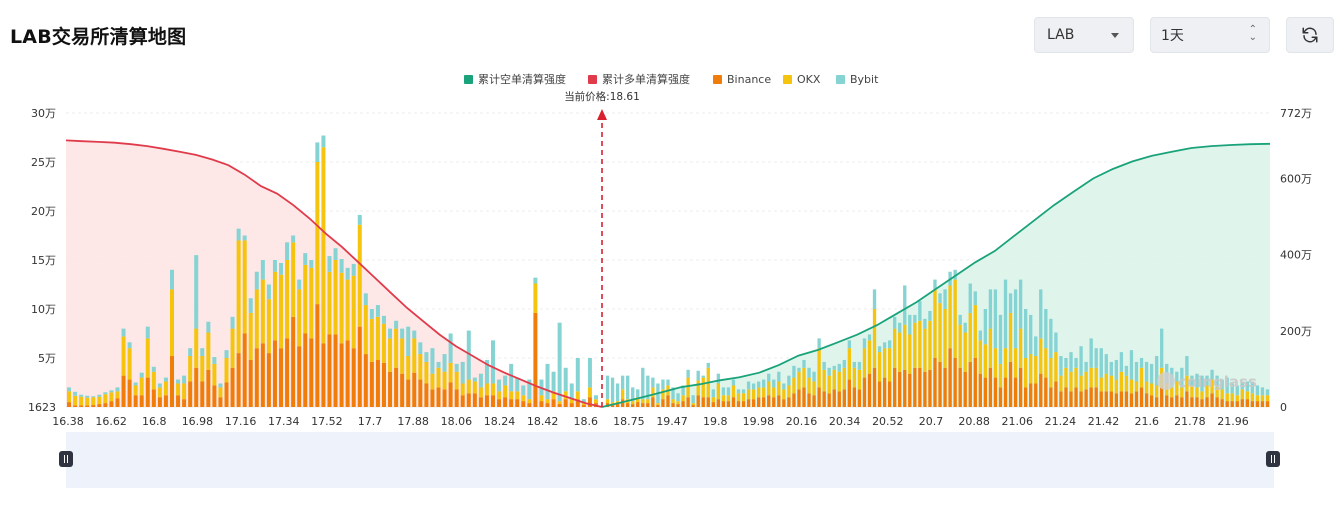 Image resolution: width=1343 pixels, height=511 pixels. I want to click on x-tick-label: 19.47, so click(672, 421).